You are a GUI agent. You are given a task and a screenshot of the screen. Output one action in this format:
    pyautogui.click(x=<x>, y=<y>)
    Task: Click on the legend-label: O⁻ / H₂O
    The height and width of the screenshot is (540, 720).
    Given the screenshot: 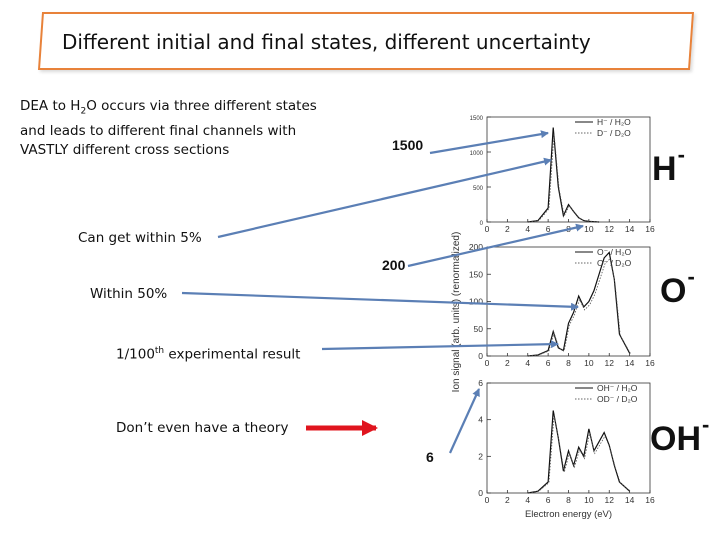 What is the action you would take?
    pyautogui.click(x=614, y=252)
    